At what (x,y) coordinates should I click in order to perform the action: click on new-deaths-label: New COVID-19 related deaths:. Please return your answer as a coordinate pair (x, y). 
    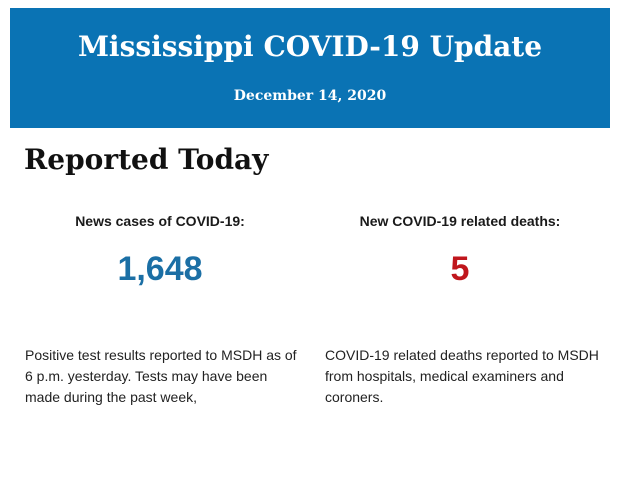
    Looking at the image, I should click on (460, 221).